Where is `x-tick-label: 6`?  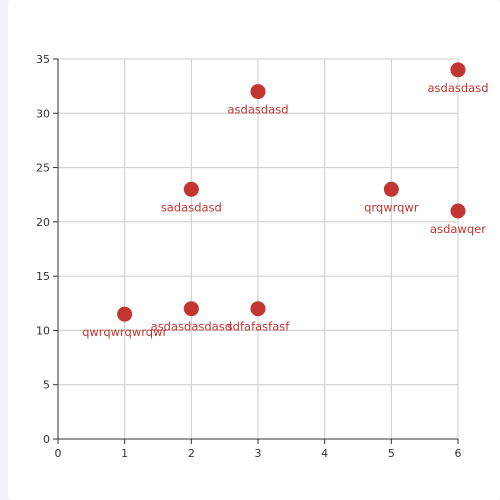
x-tick-label: 6 is located at coordinates (458, 453).